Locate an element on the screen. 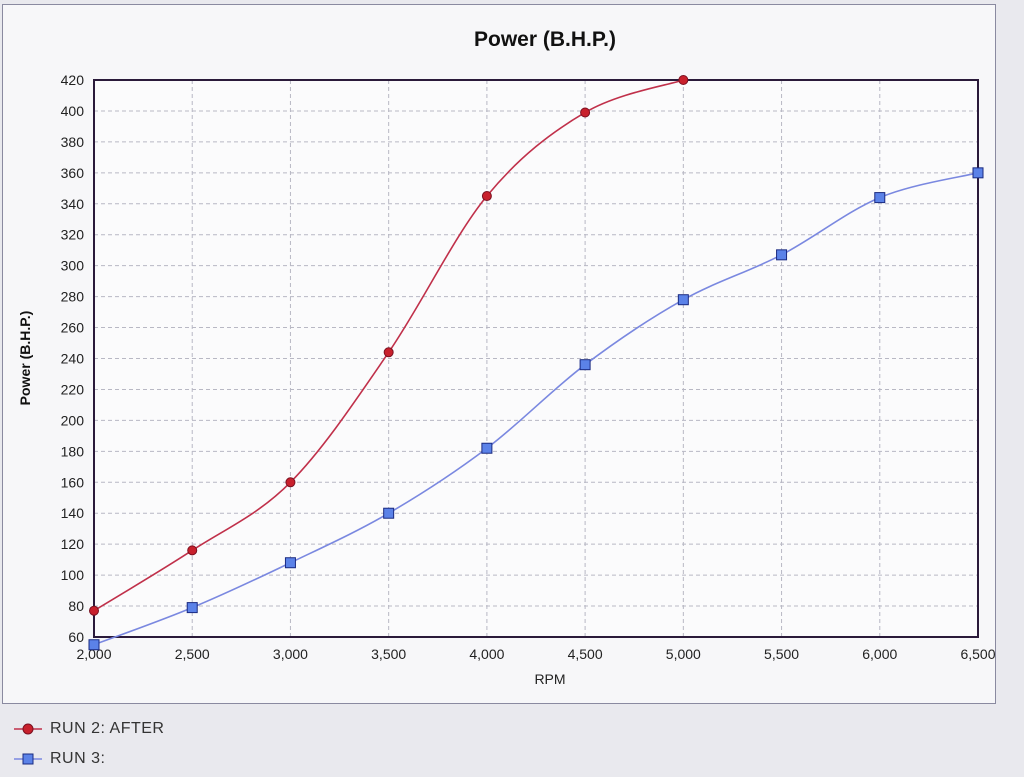  x-tick-label: 5,000 is located at coordinates (683, 654).